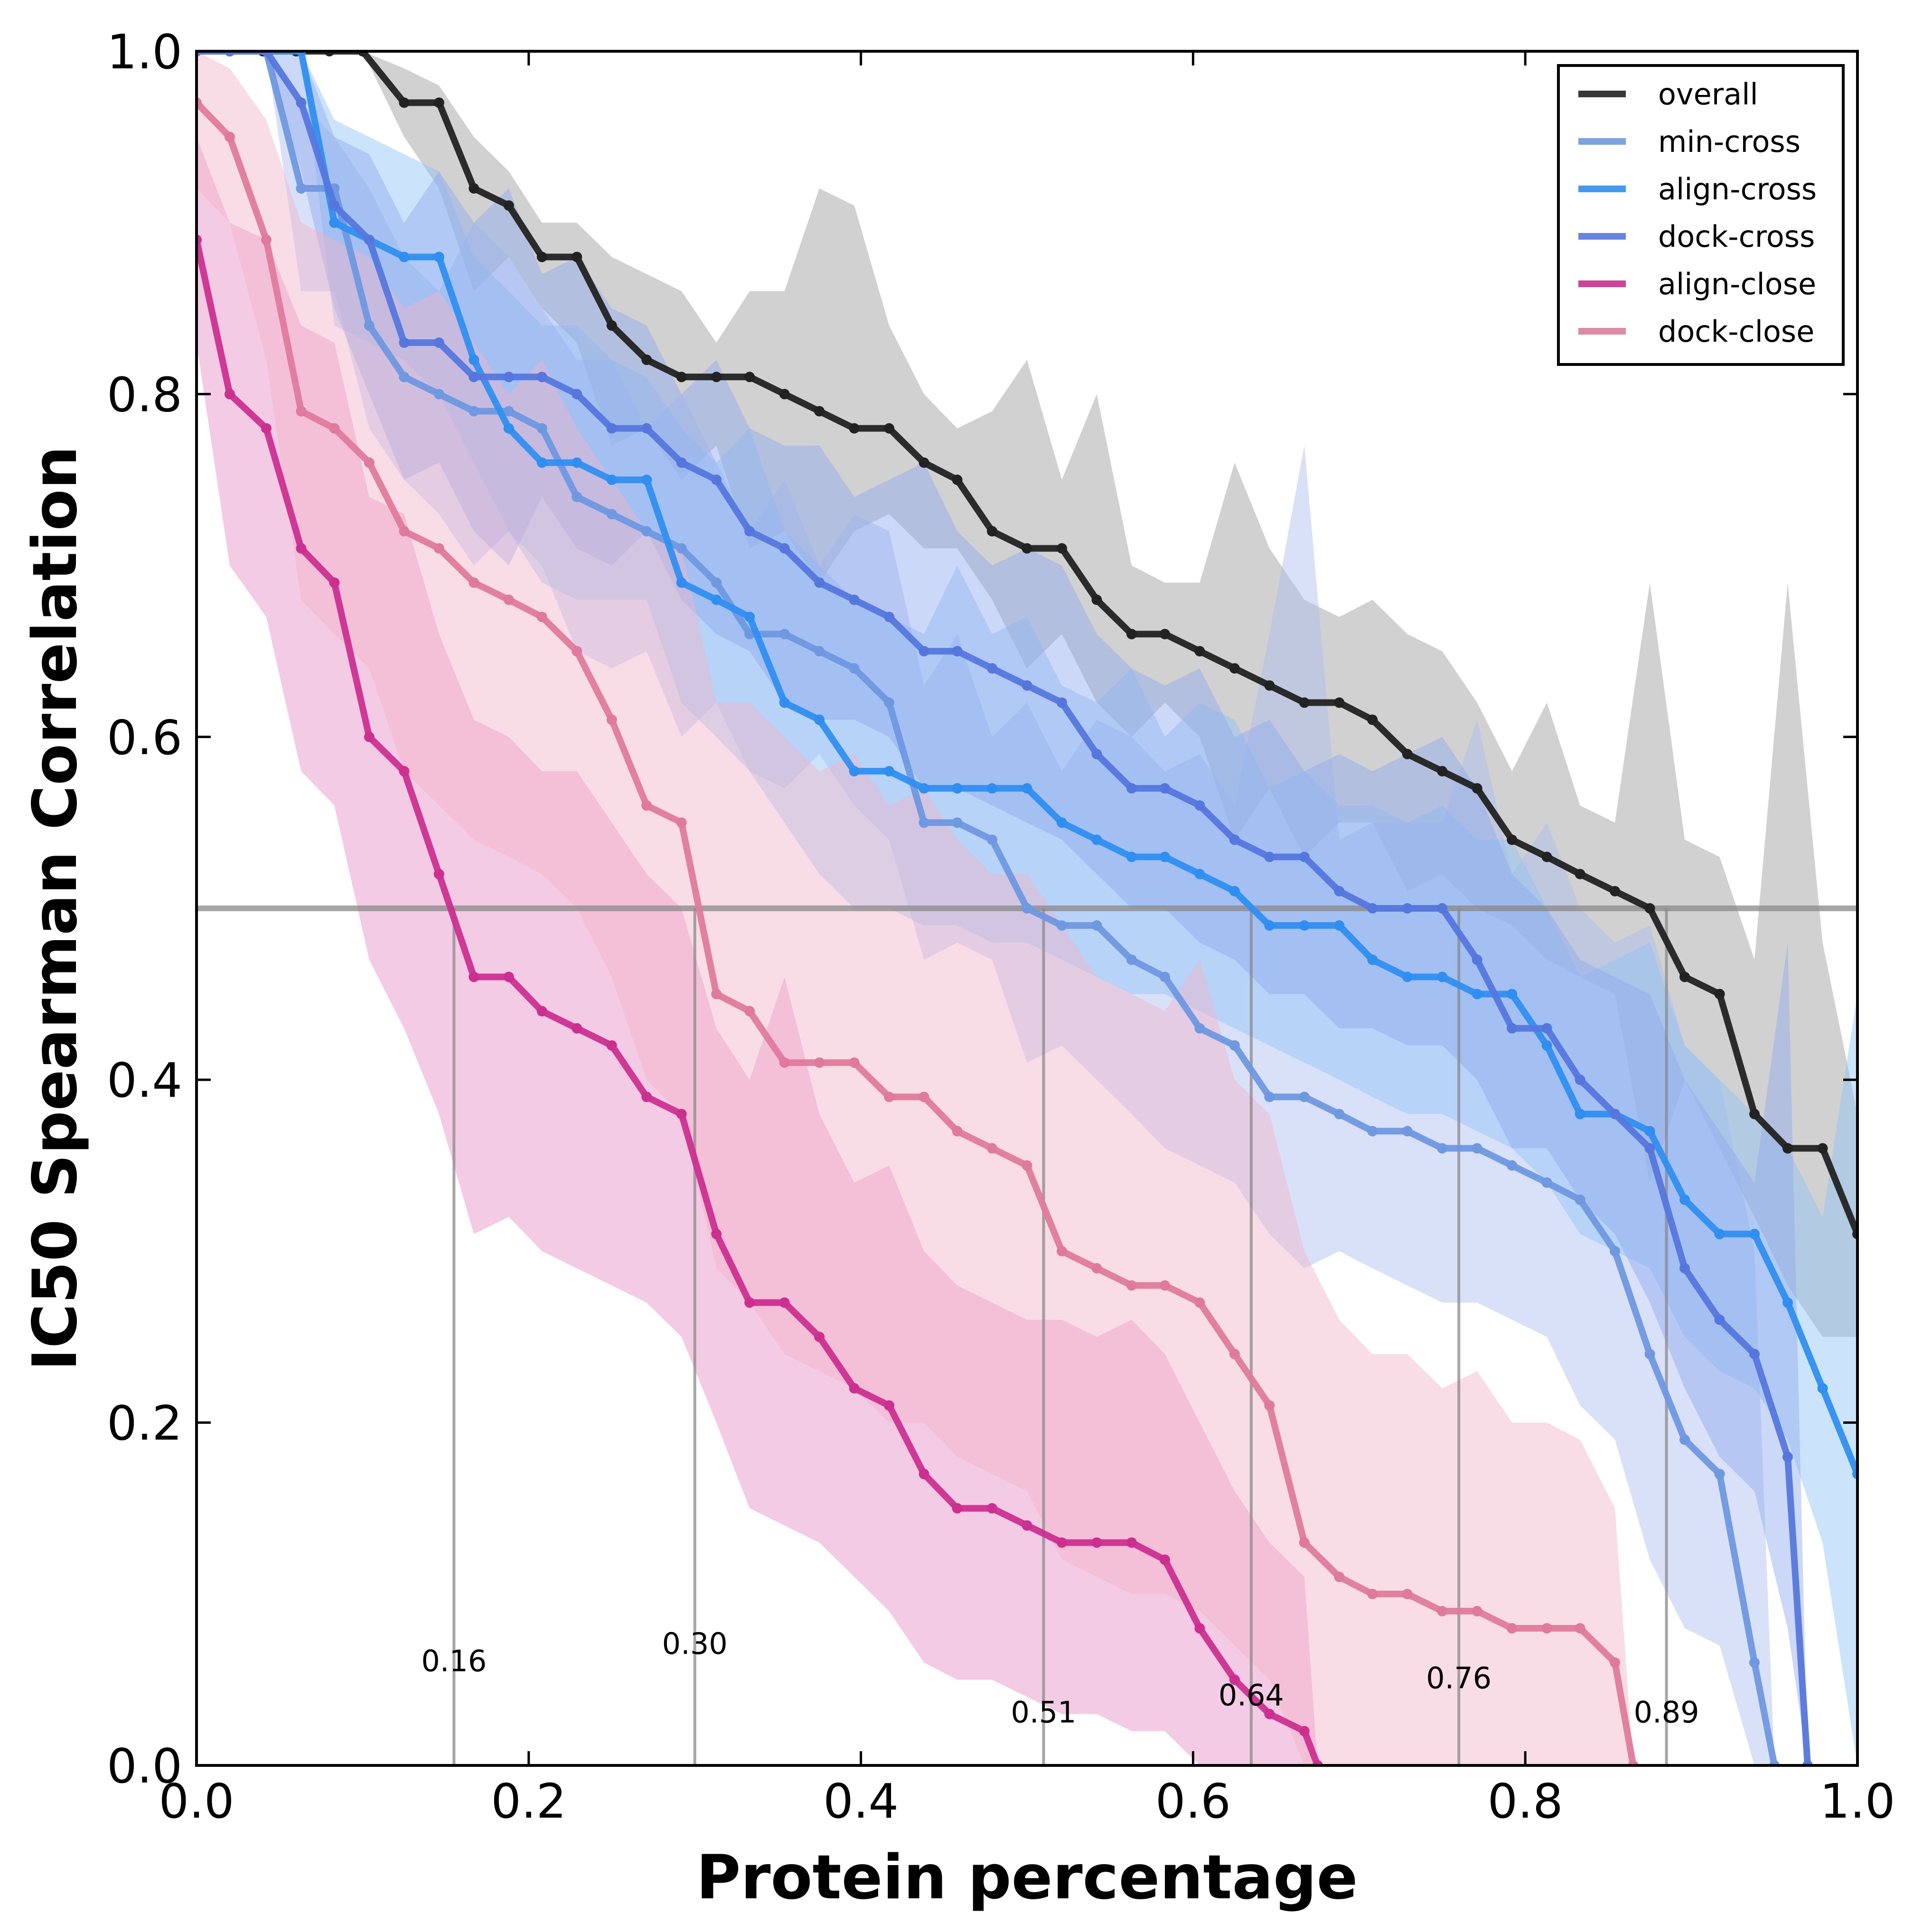  I want to click on legend-label-min-cross: min-cross, so click(1729, 141).